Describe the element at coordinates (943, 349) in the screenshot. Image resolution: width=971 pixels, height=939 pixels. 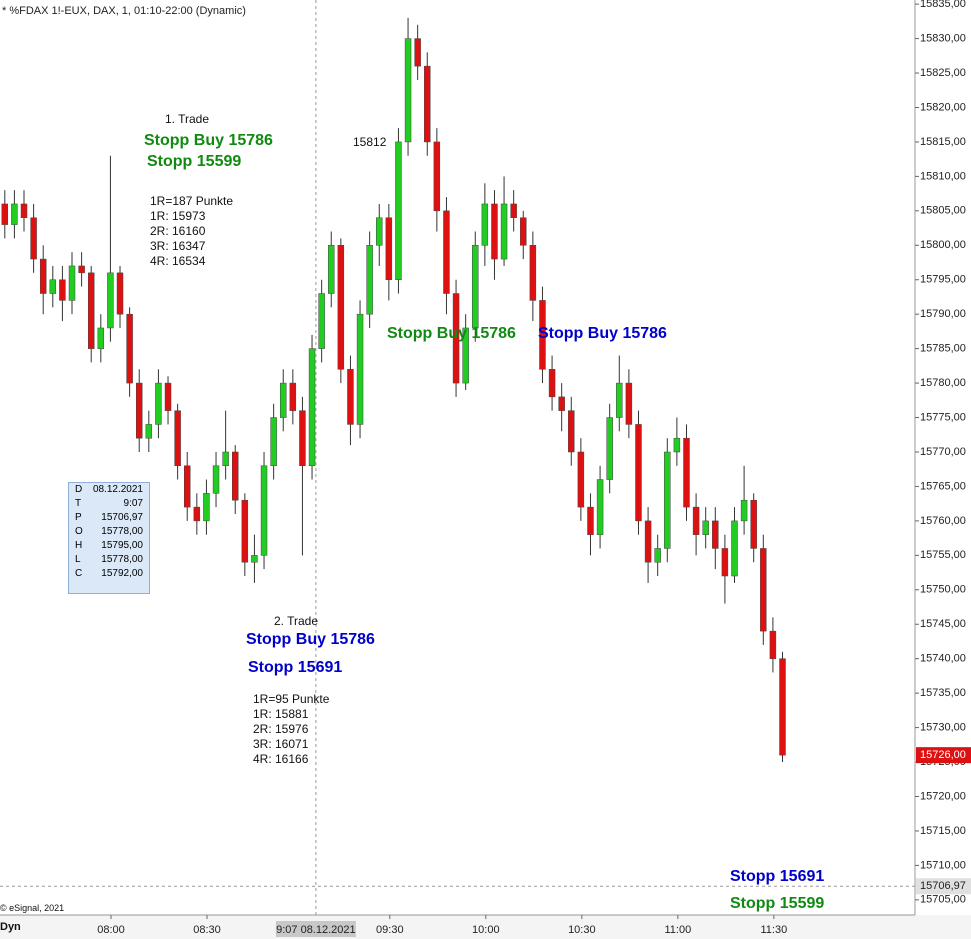
I see `y-tick-label: 15785,00` at that location.